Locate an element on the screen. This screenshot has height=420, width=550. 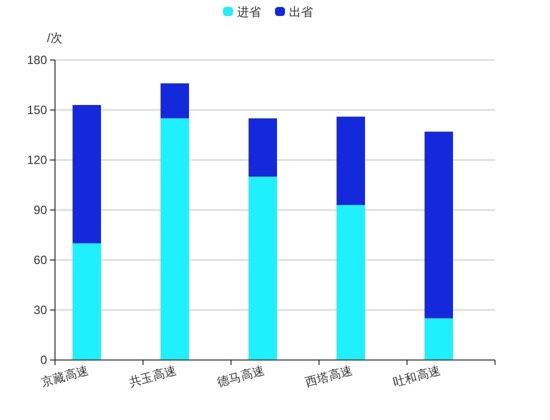
y-tick-label: 180 is located at coordinates (37, 60).